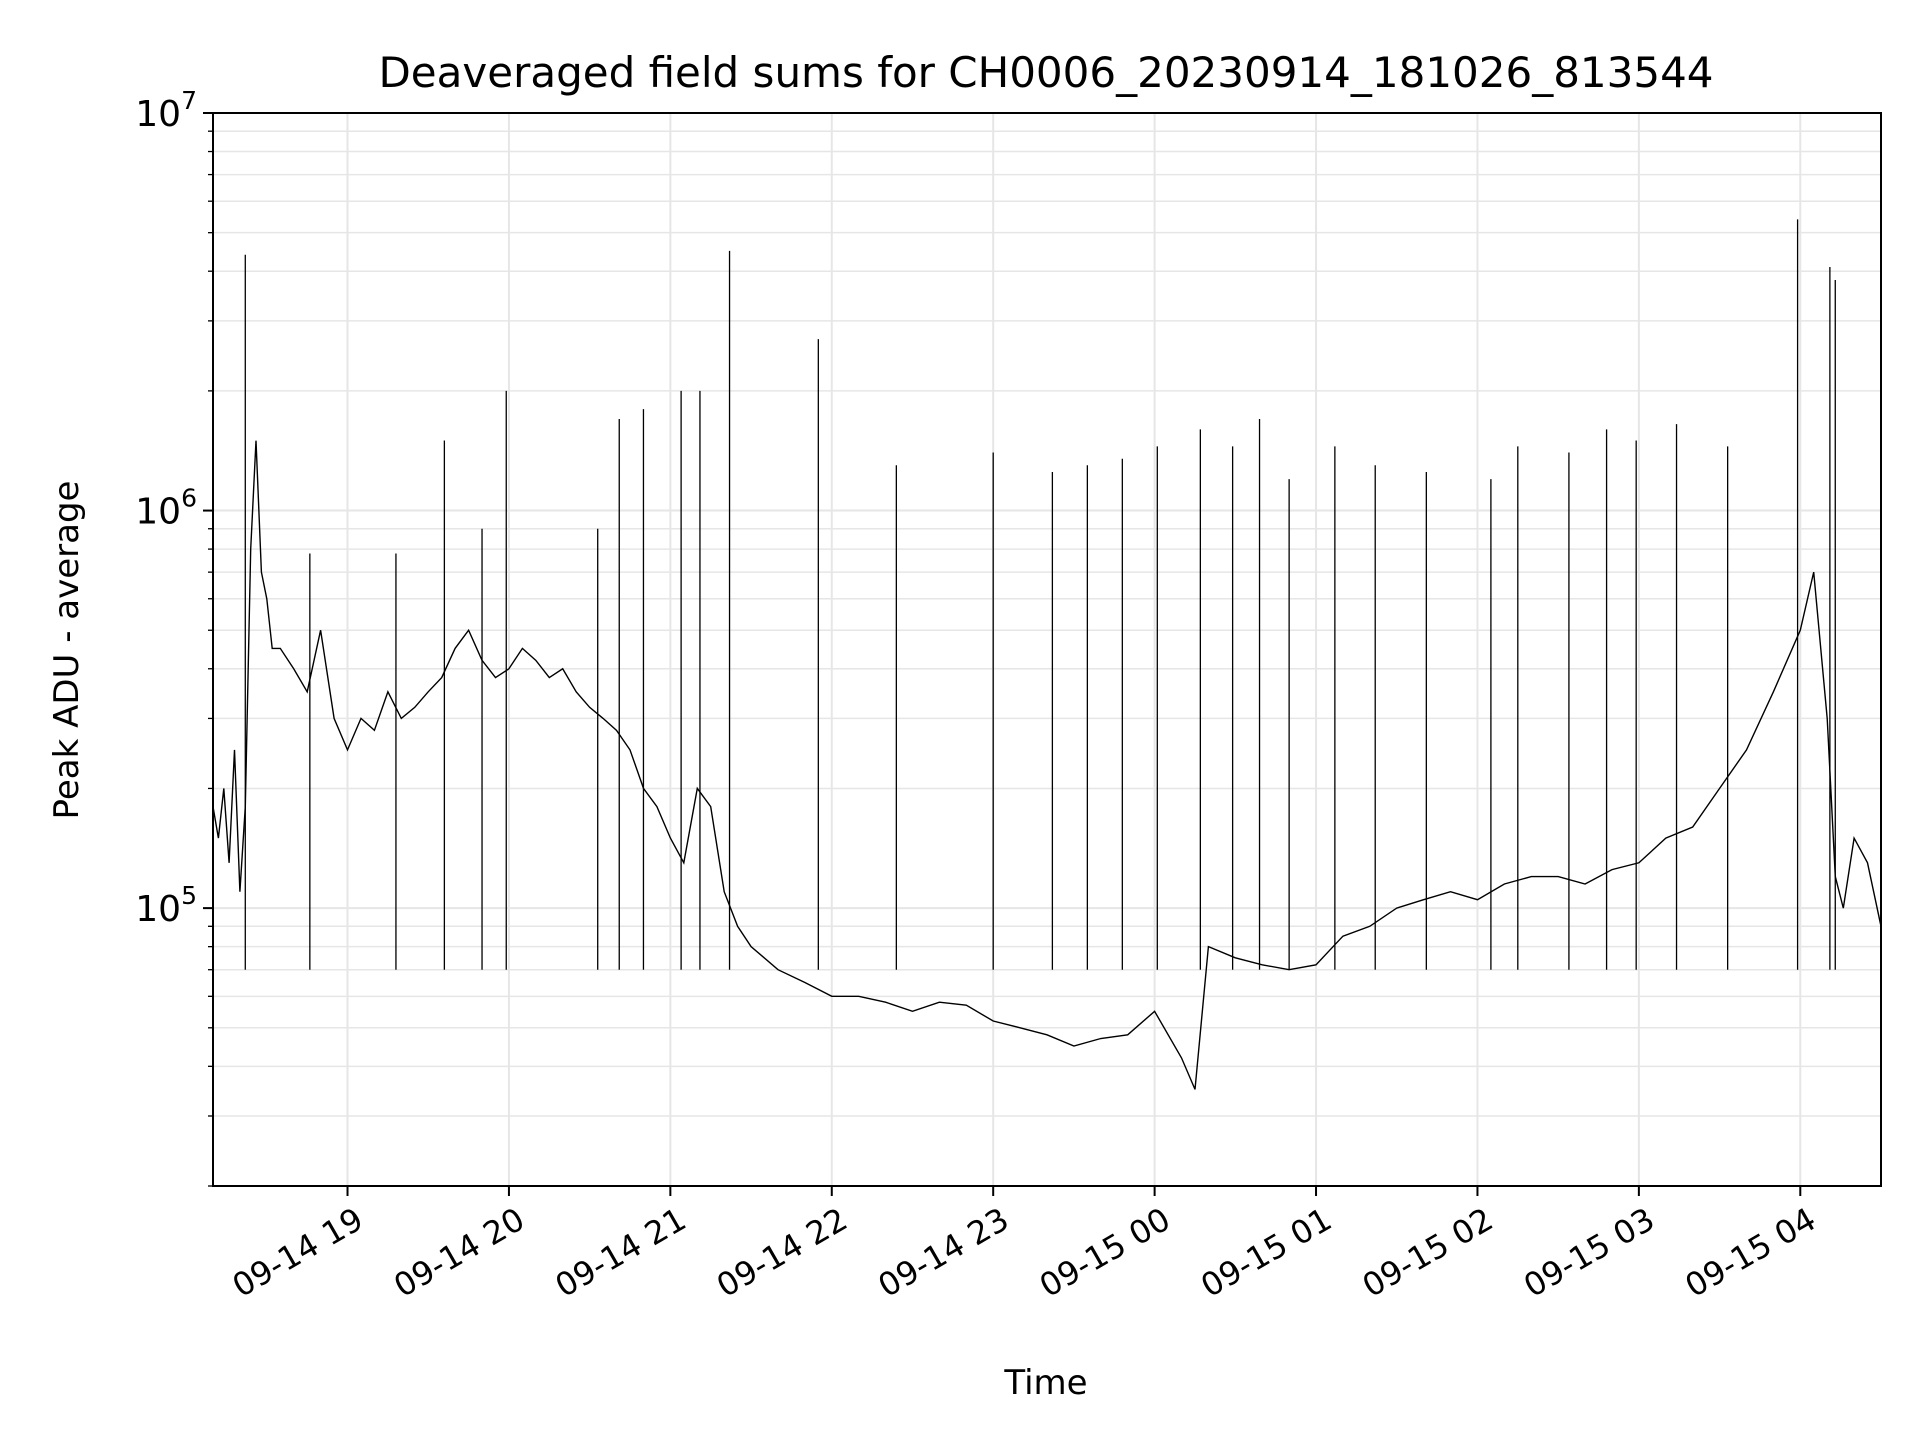 The height and width of the screenshot is (1440, 1920). I want to click on y-axis-ticks: 10⁵ 10⁶ 10⁷, so click(174, 636).